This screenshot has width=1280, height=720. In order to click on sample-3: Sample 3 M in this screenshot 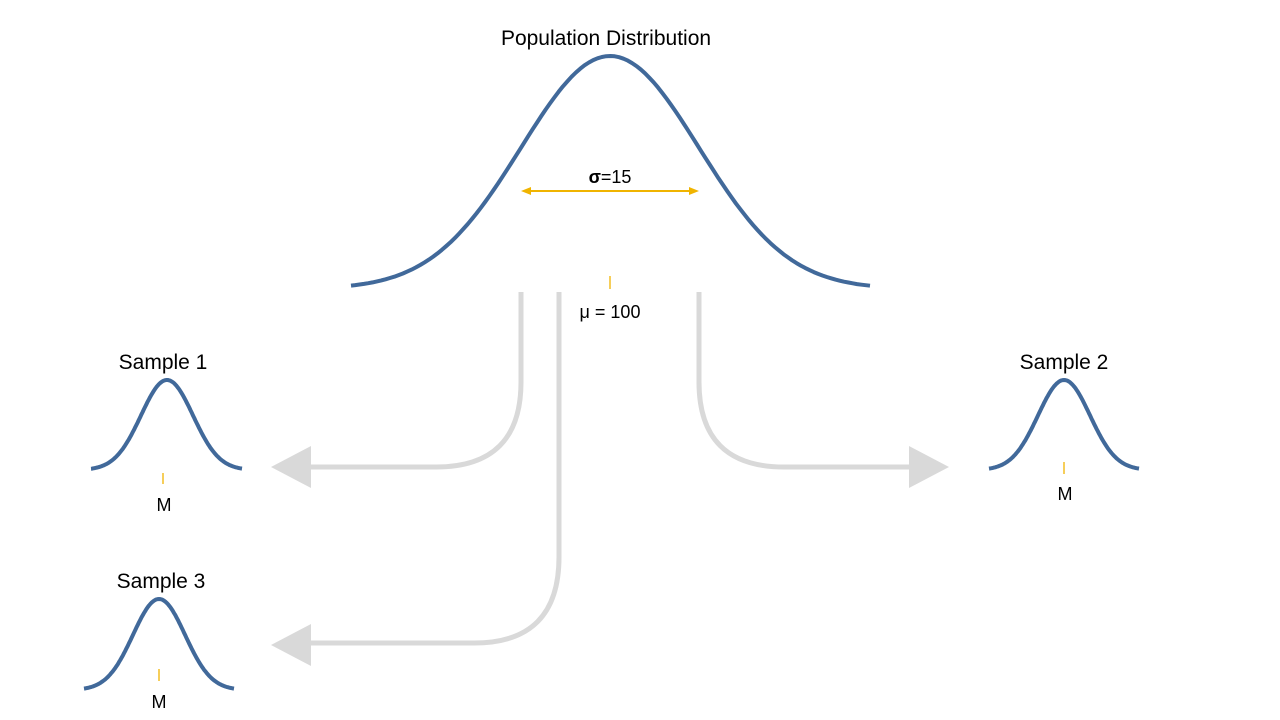, I will do `click(159, 641)`.